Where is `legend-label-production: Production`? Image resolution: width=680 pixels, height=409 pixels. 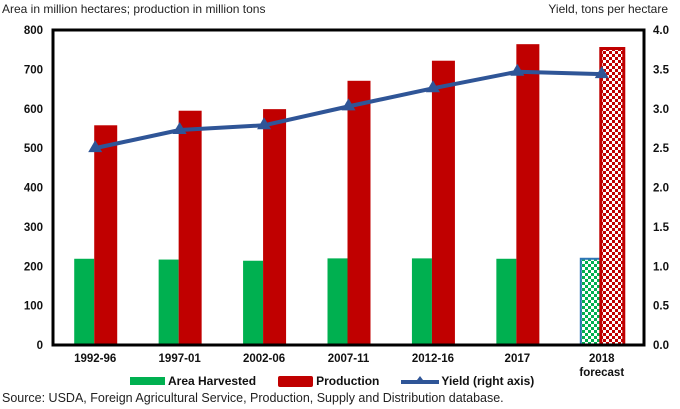
legend-label-production: Production is located at coordinates (348, 381).